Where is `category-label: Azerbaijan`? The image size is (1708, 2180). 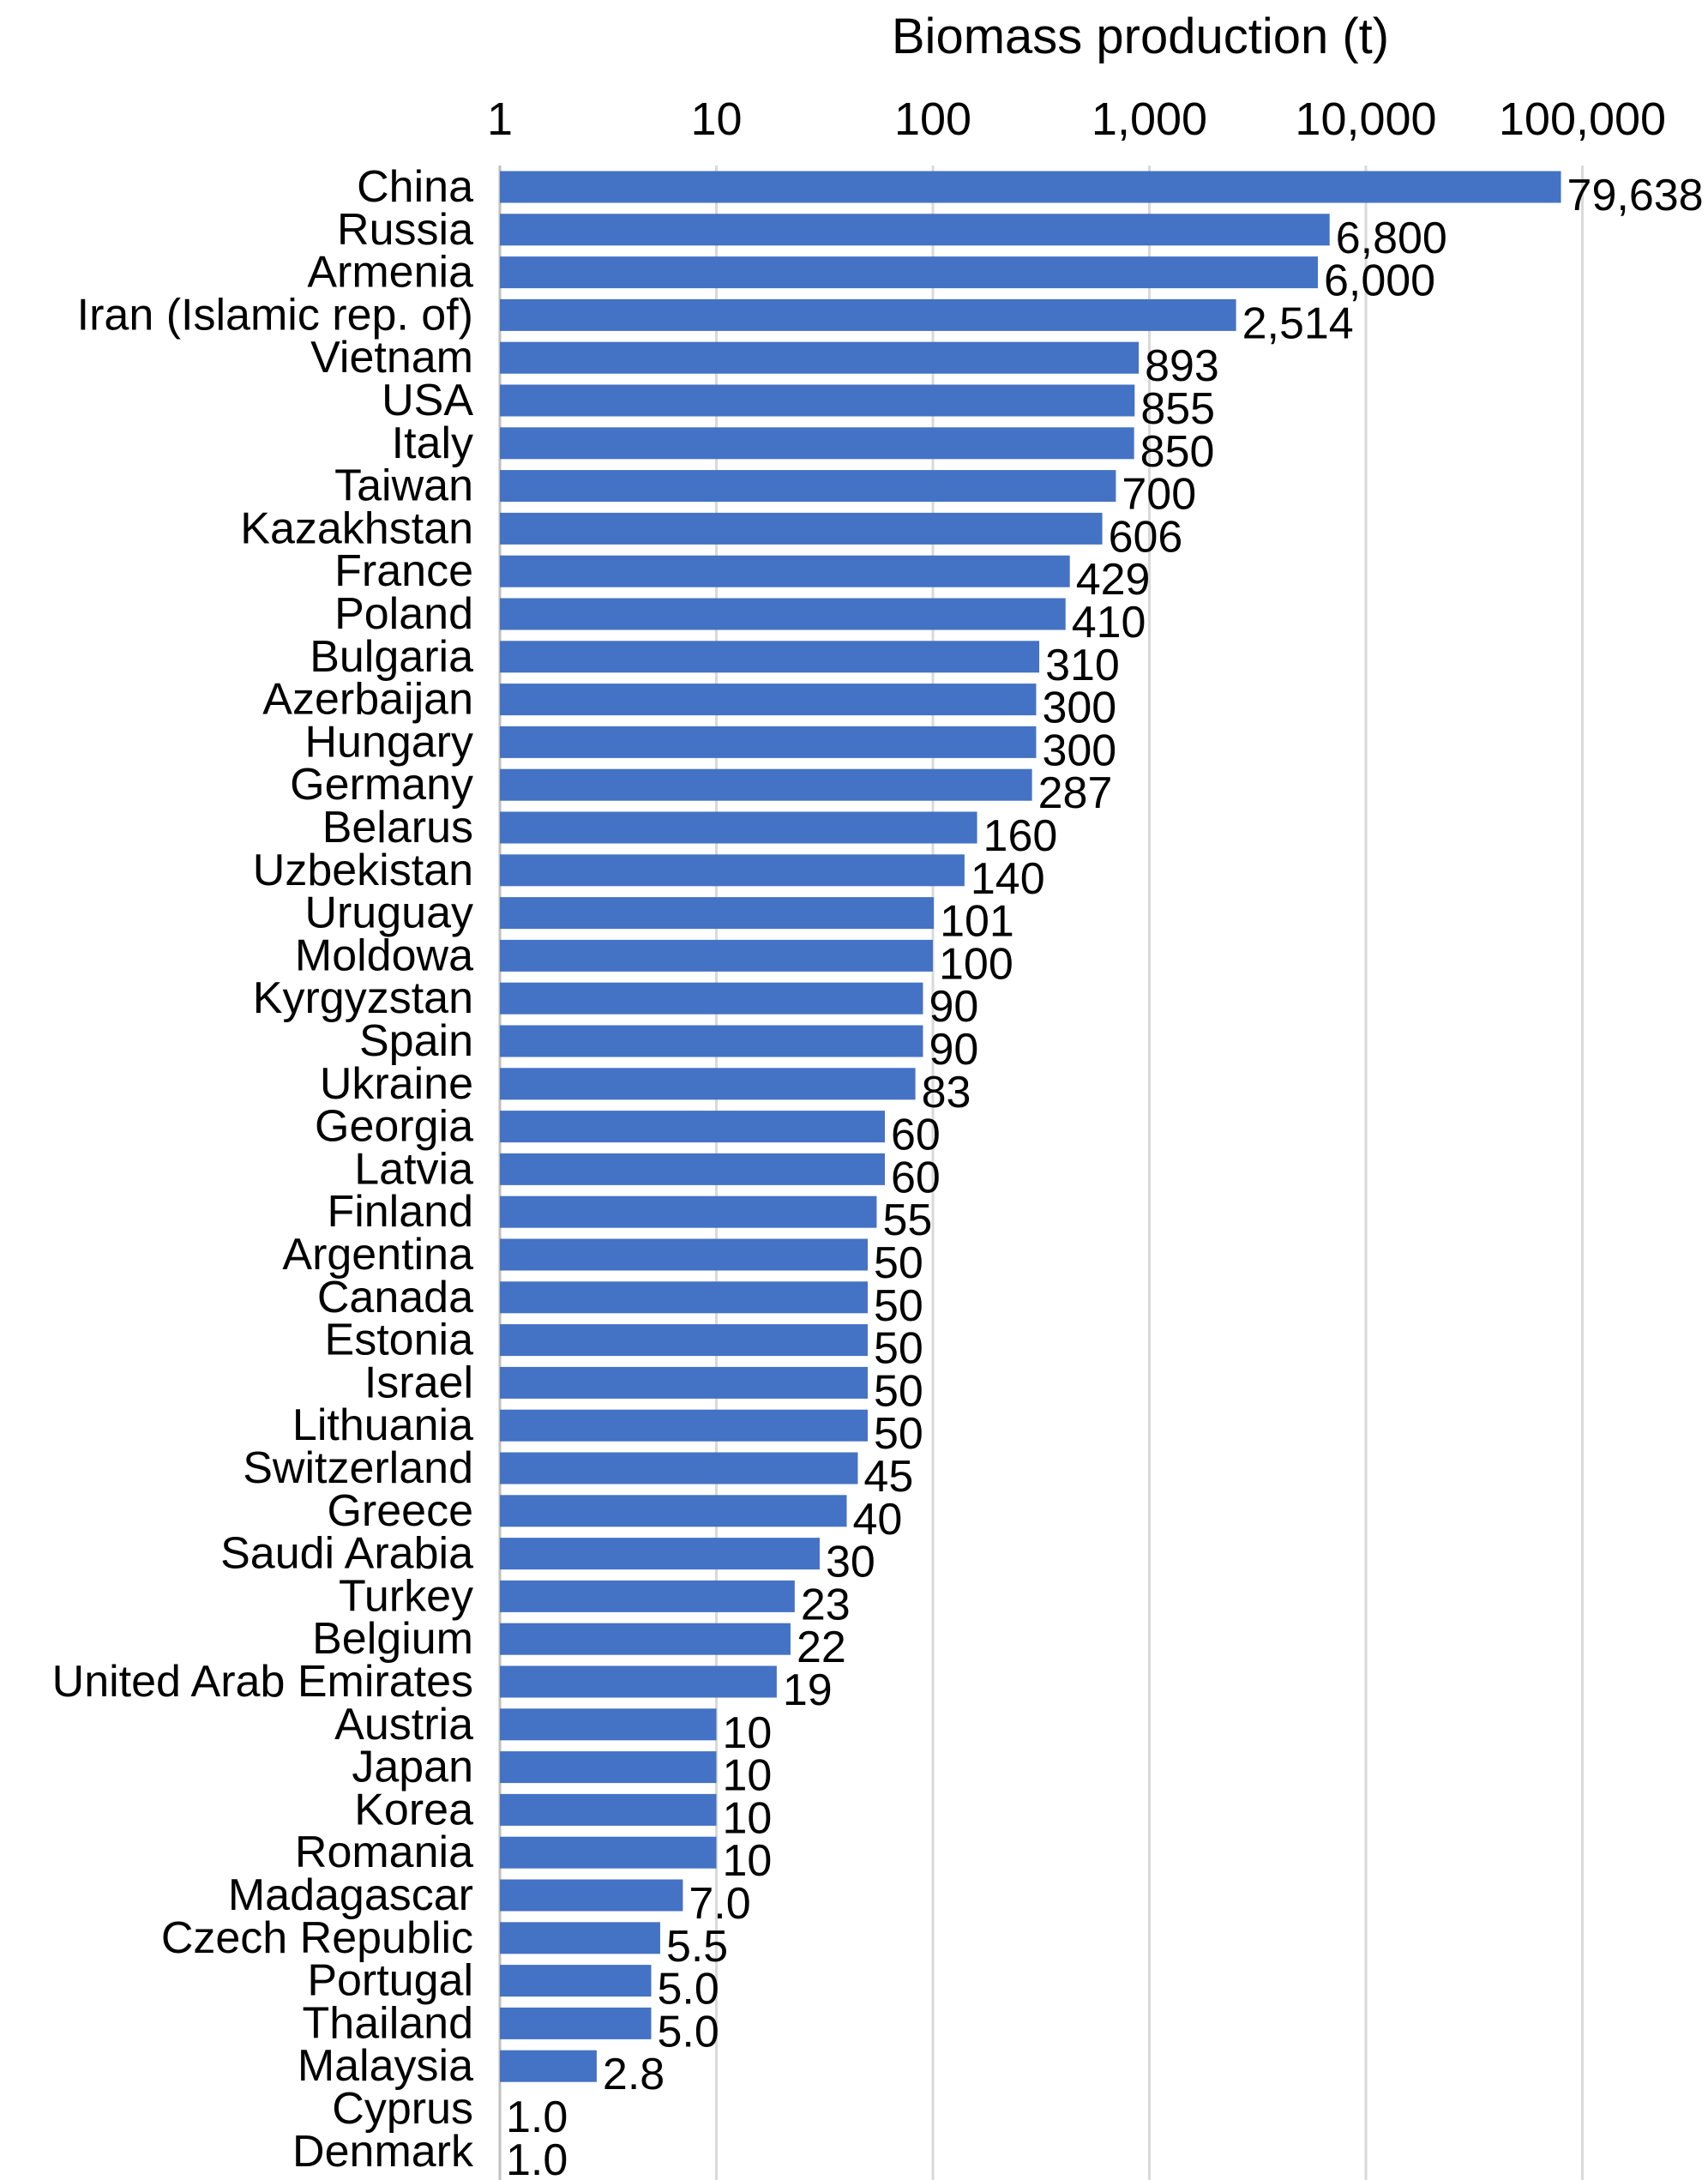 category-label: Azerbaijan is located at coordinates (367, 700).